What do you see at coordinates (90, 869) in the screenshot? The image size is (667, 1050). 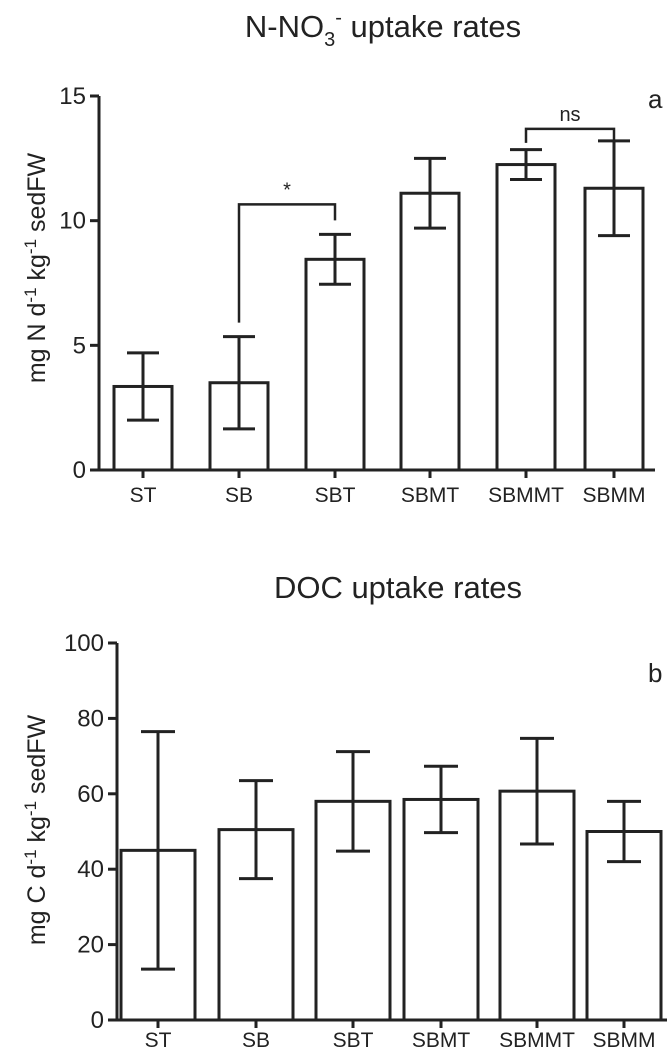 I see `y-tick-label: 40` at bounding box center [90, 869].